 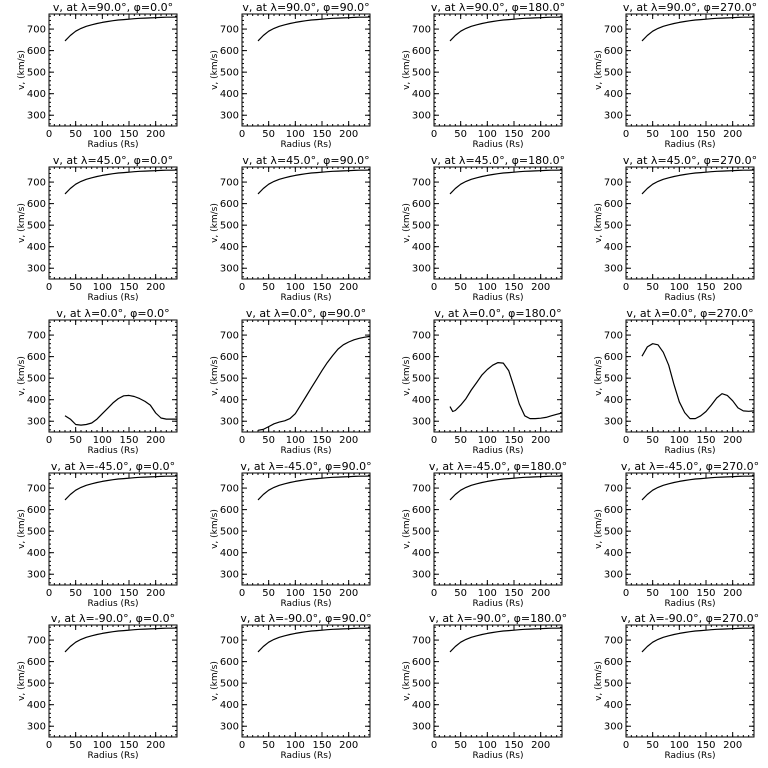 I want to click on chart-title: v, at λ=90.0°, φ=180.0°, so click(x=498, y=7).